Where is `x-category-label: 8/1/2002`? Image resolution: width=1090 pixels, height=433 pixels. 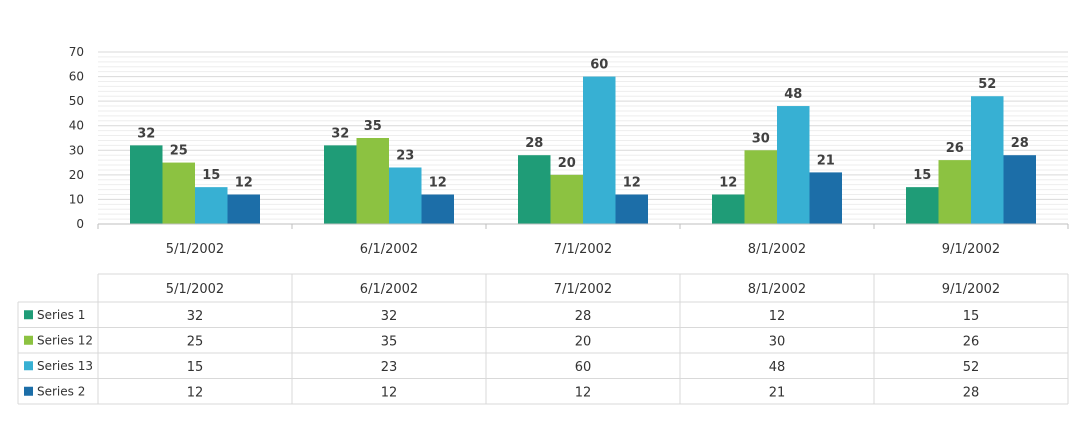
x-category-label: 8/1/2002 is located at coordinates (777, 249).